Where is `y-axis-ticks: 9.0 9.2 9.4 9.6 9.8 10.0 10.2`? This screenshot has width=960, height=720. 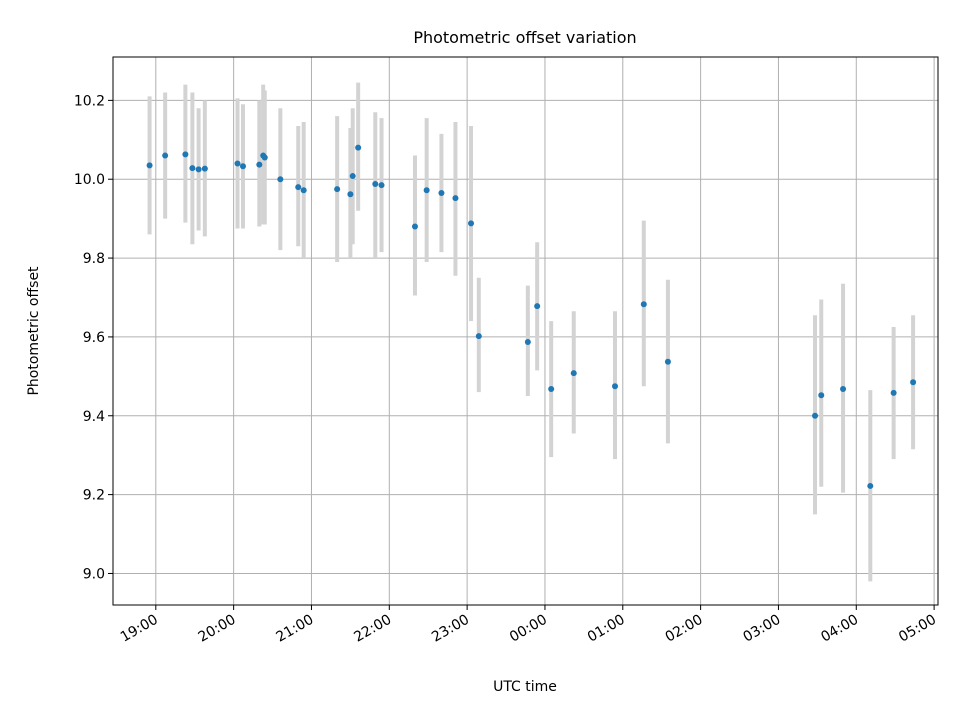
y-axis-ticks: 9.0 9.2 9.4 9.6 9.8 10.0 10.2 is located at coordinates (93, 337).